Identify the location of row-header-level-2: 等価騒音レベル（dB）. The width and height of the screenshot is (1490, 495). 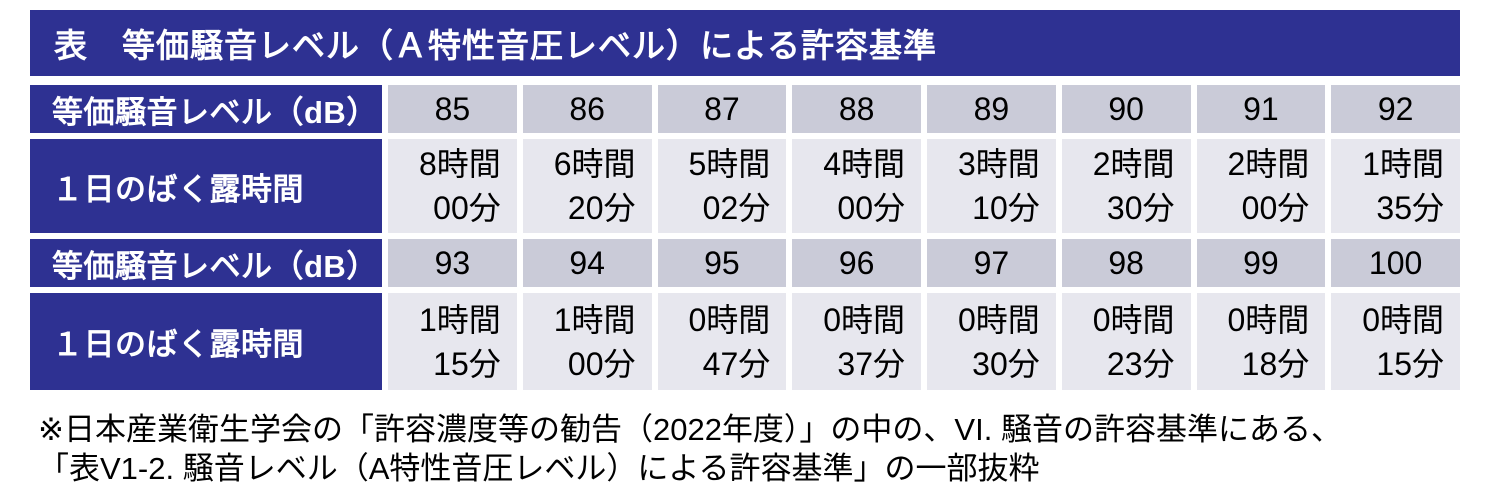
(206, 263).